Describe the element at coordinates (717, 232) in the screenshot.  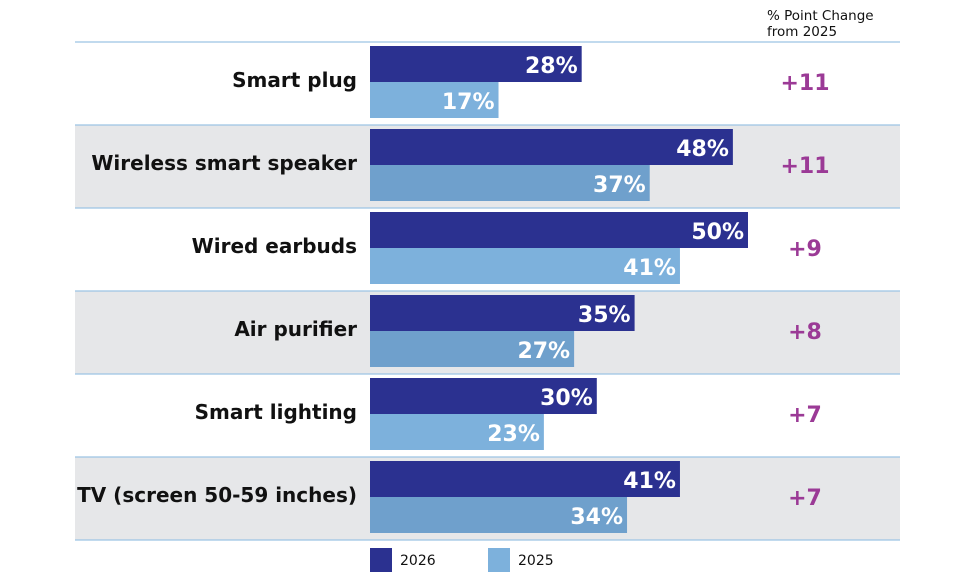
I see `data-label-2026: 50%` at that location.